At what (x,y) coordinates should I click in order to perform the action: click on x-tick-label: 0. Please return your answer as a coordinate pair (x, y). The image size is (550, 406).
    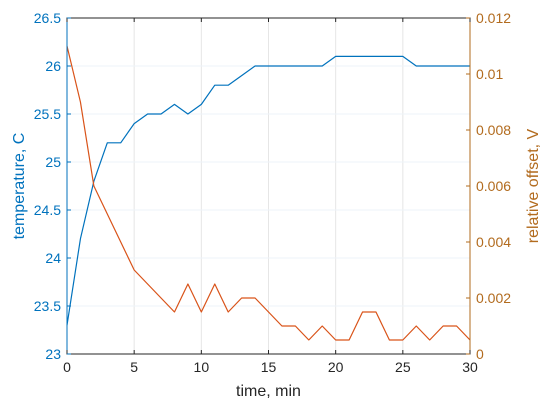
    Looking at the image, I should click on (67, 367).